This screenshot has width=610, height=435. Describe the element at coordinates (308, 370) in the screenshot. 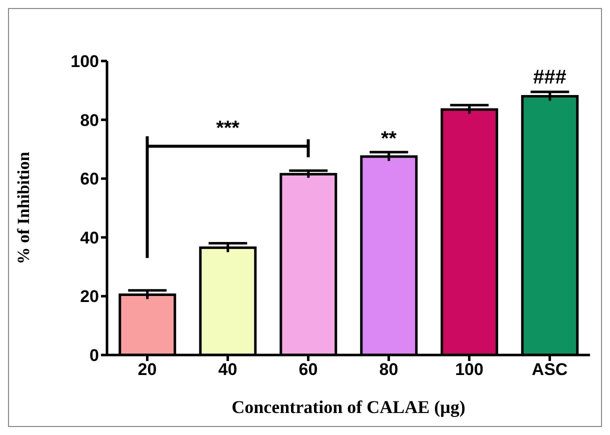

I see `x-tick-label: 60` at that location.